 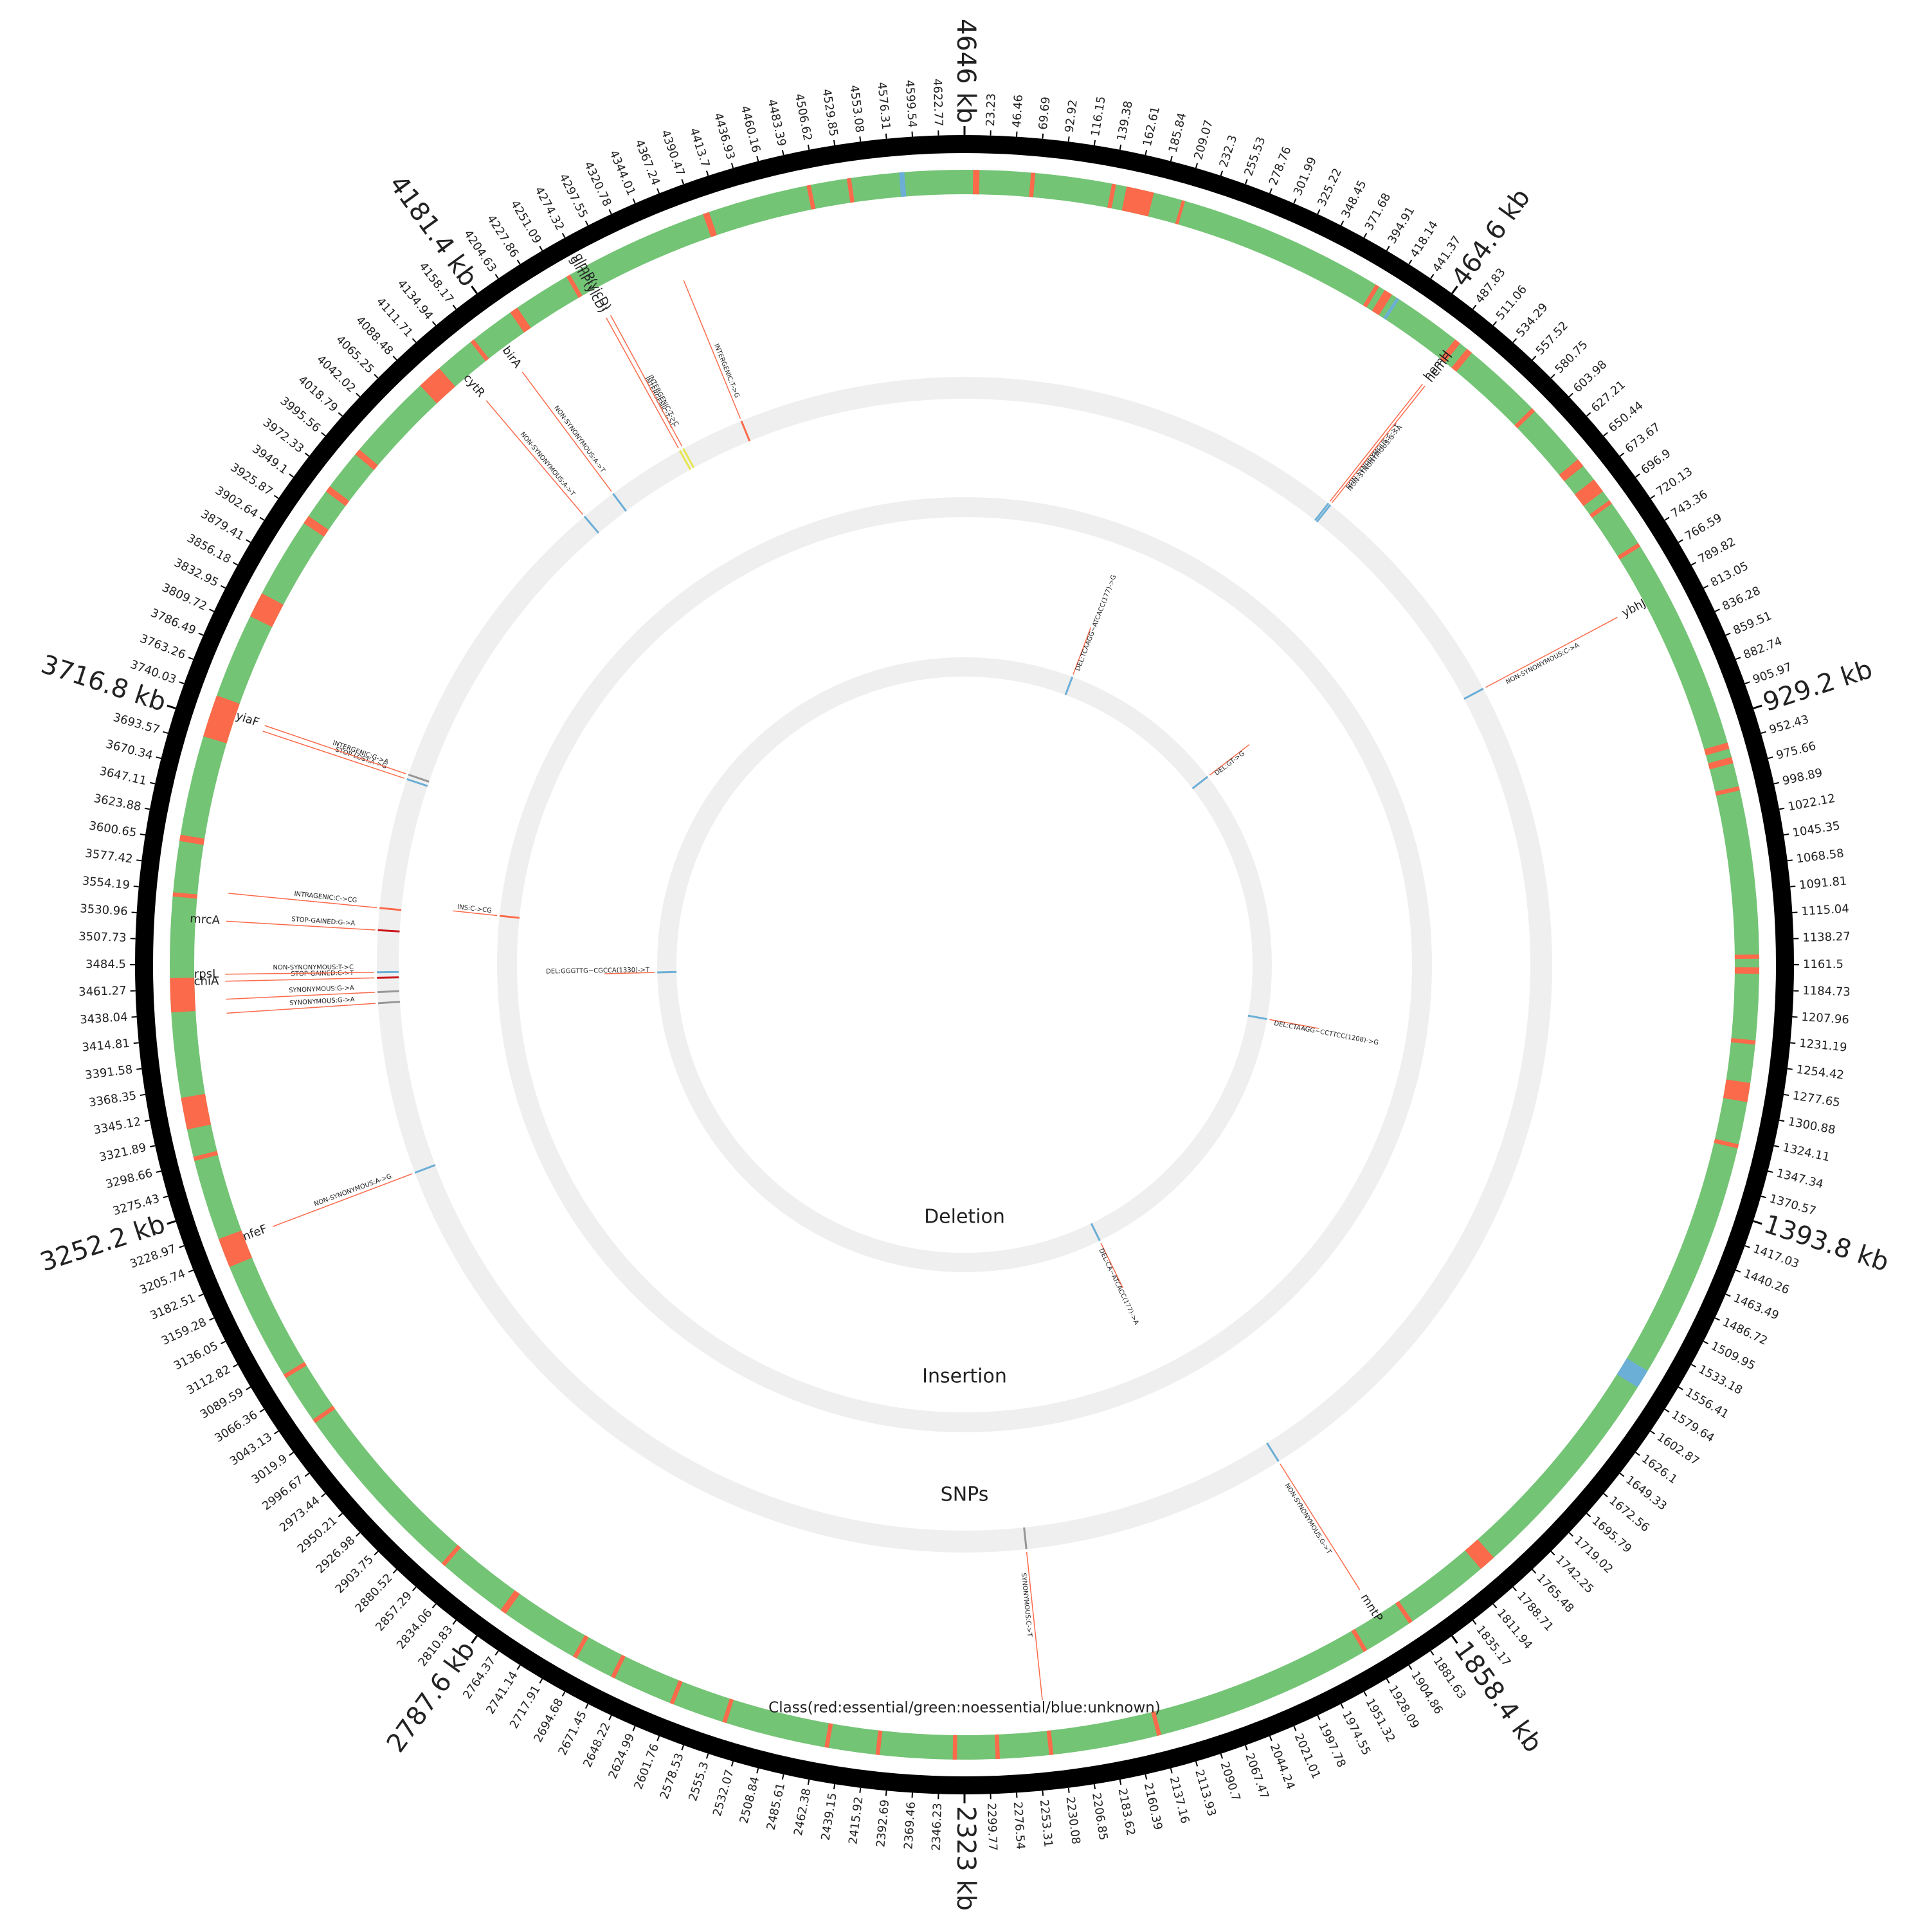 What do you see at coordinates (910, 105) in the screenshot?
I see `tick-label: 4599.54` at bounding box center [910, 105].